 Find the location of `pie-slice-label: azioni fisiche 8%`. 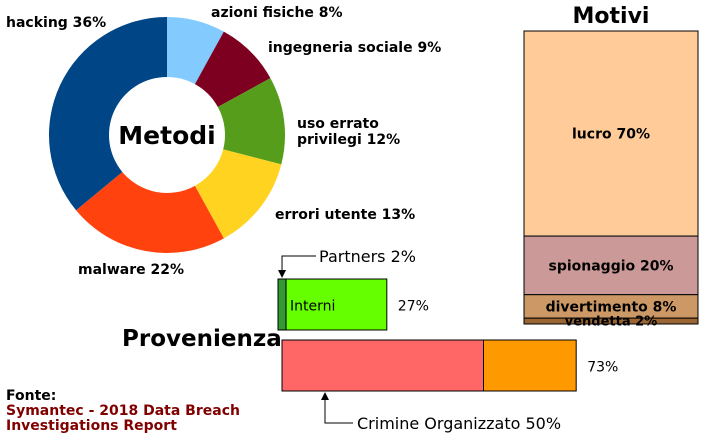

pie-slice-label: azioni fisiche 8% is located at coordinates (277, 13).